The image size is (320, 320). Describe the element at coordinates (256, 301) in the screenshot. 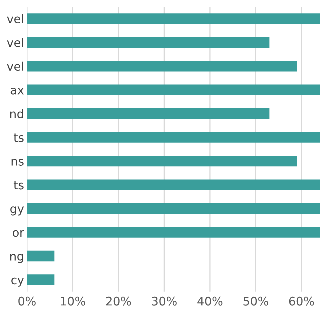

I see `x-tick-label: 50%` at that location.